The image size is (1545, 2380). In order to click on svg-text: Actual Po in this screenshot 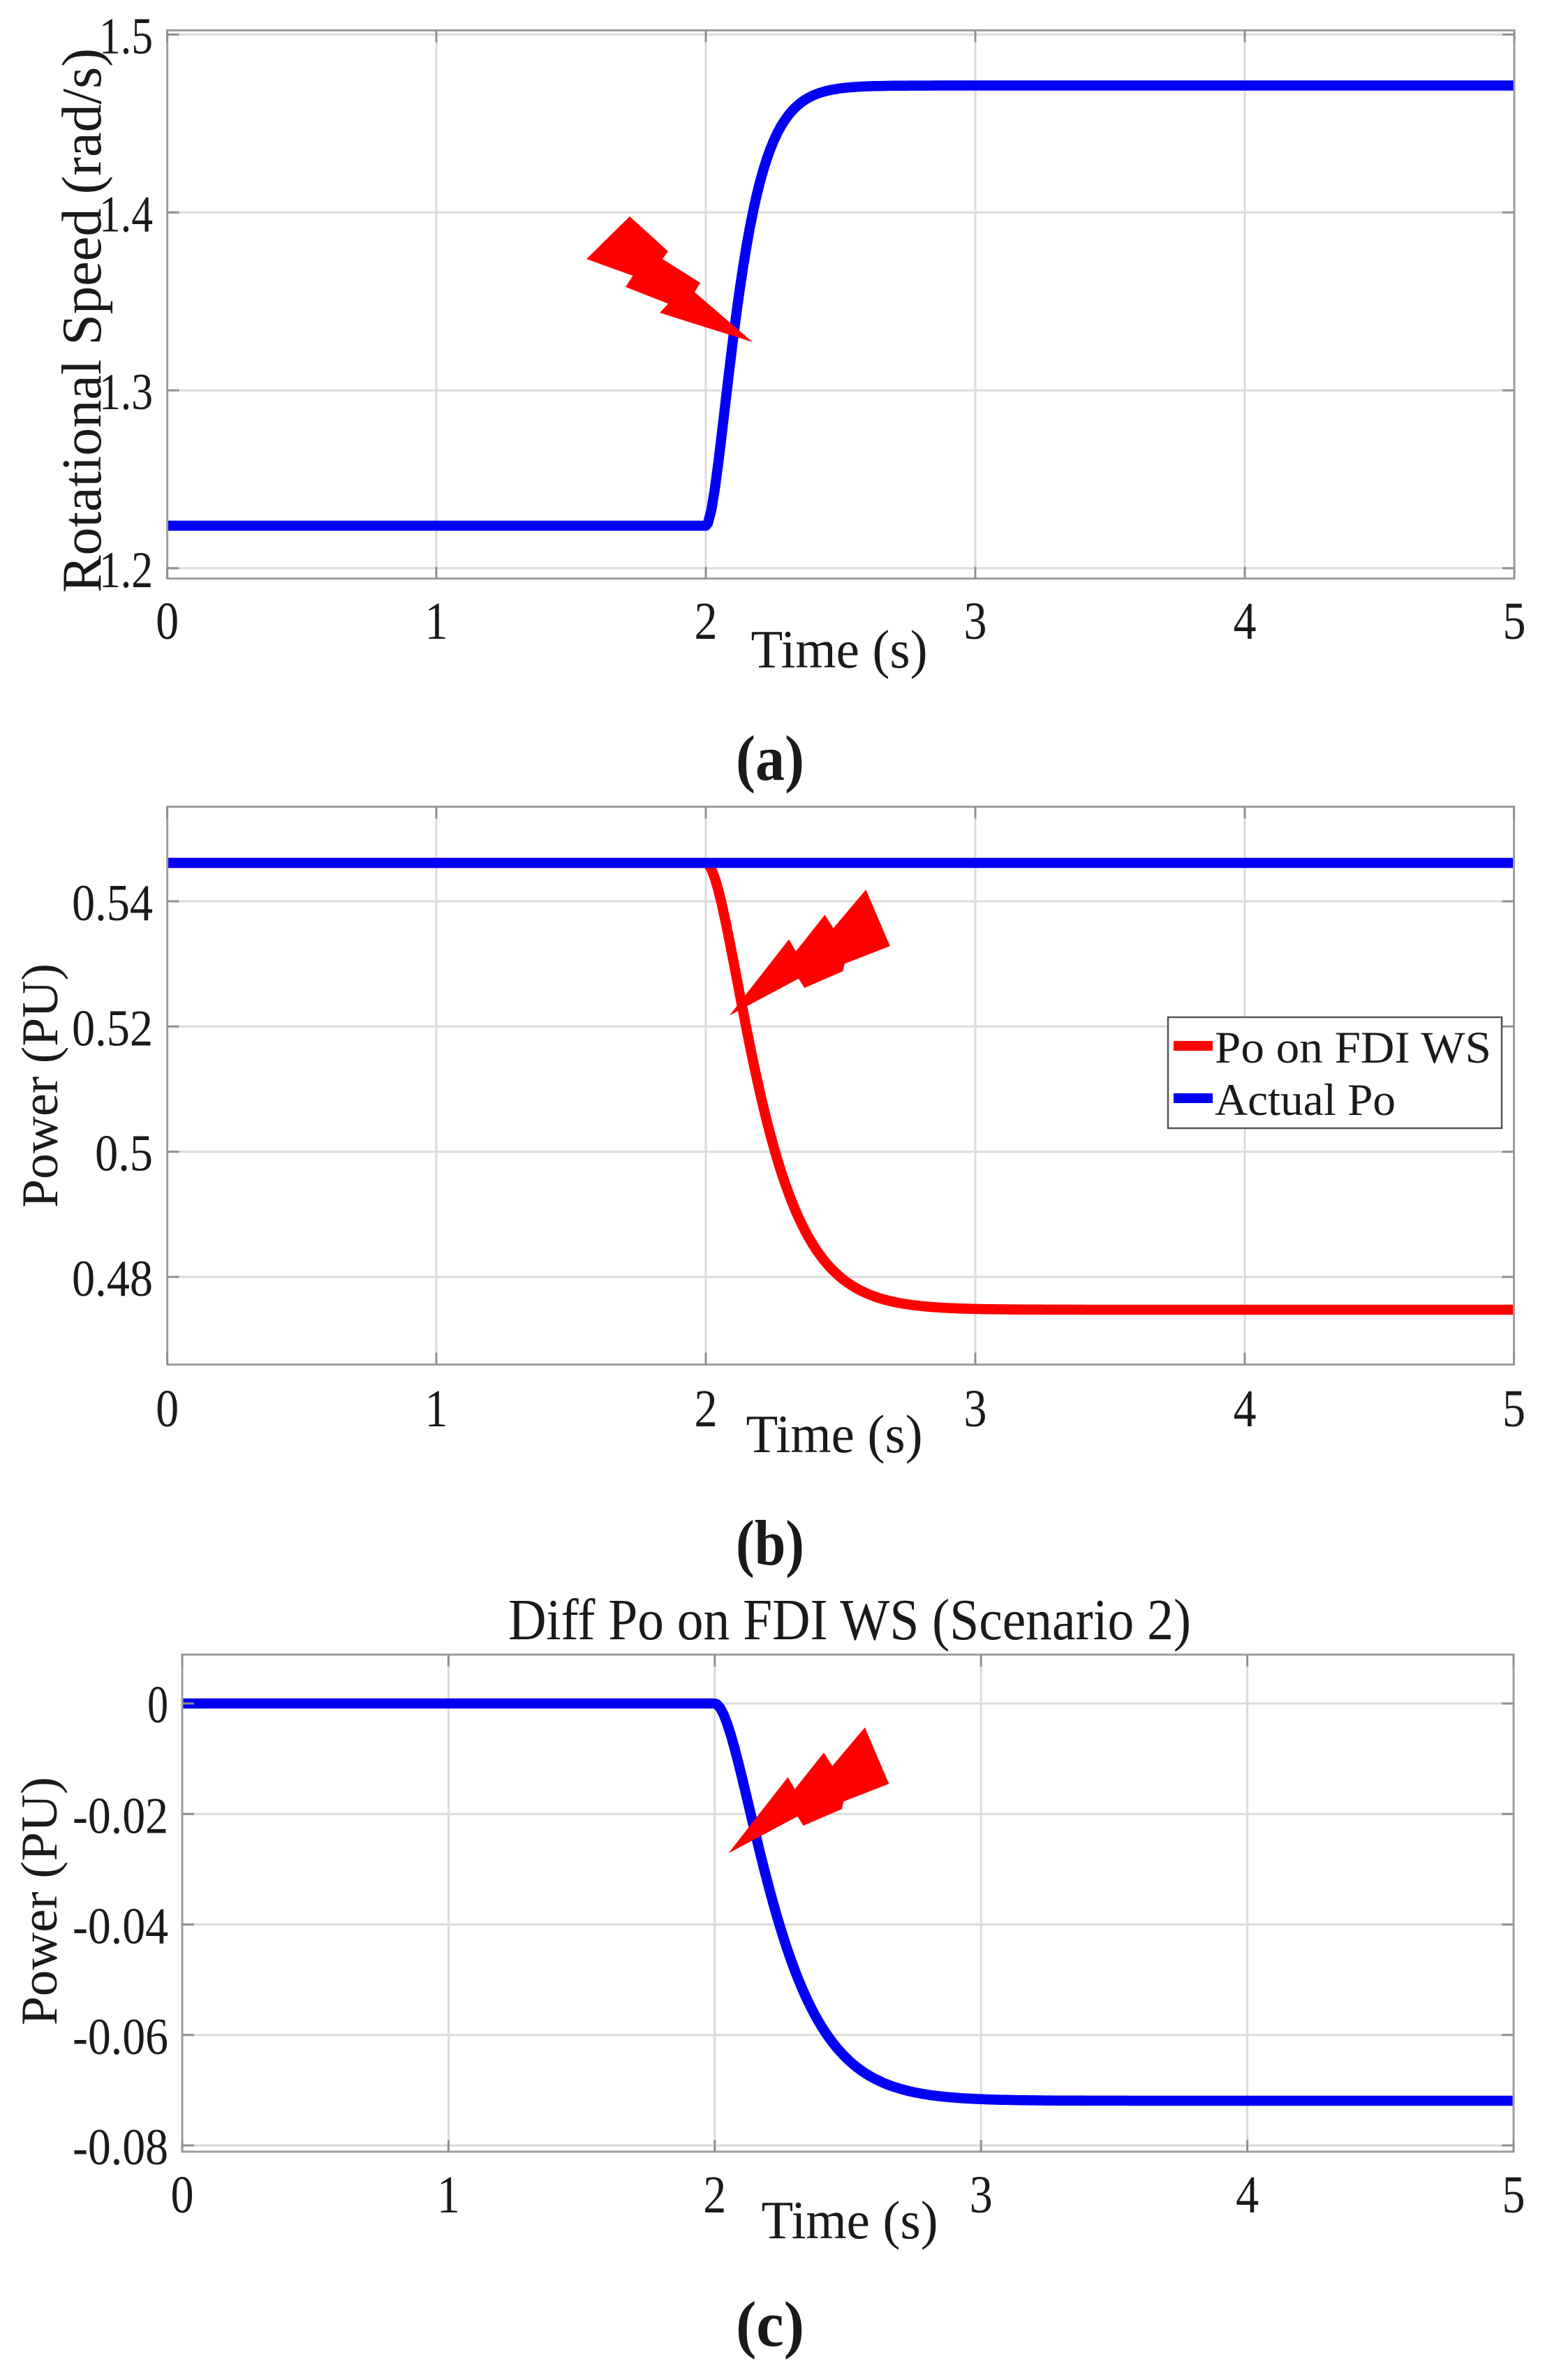, I will do `click(1305, 1100)`.